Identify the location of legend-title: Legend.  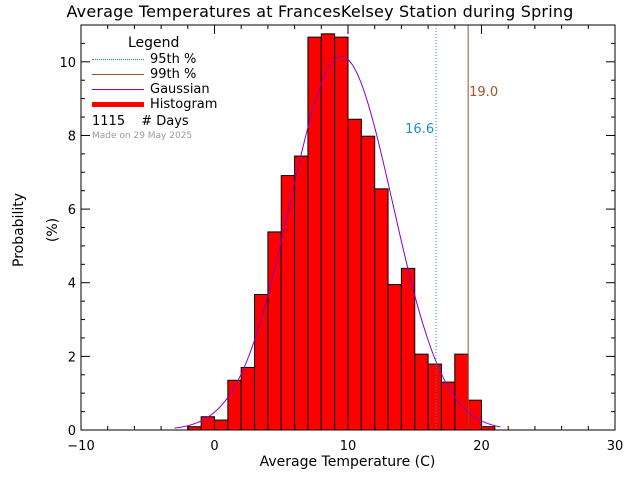
(154, 43).